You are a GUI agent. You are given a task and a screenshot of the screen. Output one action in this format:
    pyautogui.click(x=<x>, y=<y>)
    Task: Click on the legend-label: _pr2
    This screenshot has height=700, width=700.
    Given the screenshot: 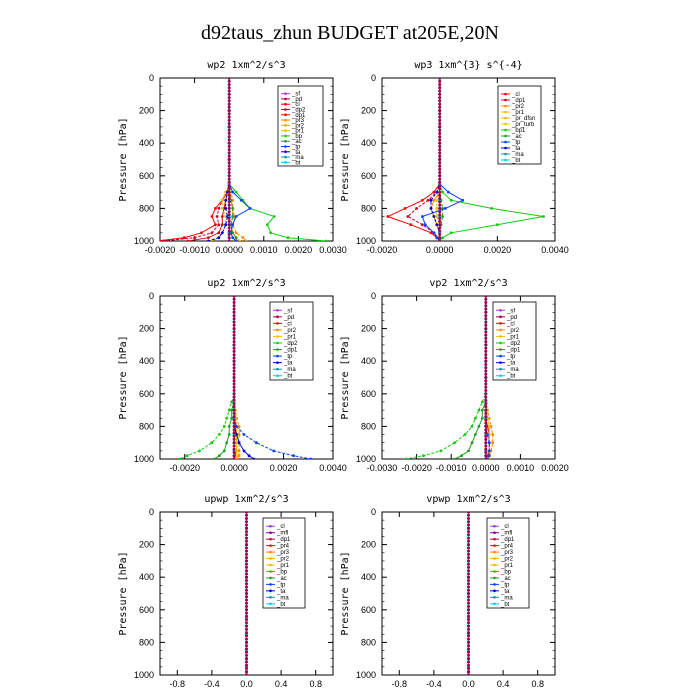 What is the action you would take?
    pyautogui.click(x=298, y=126)
    